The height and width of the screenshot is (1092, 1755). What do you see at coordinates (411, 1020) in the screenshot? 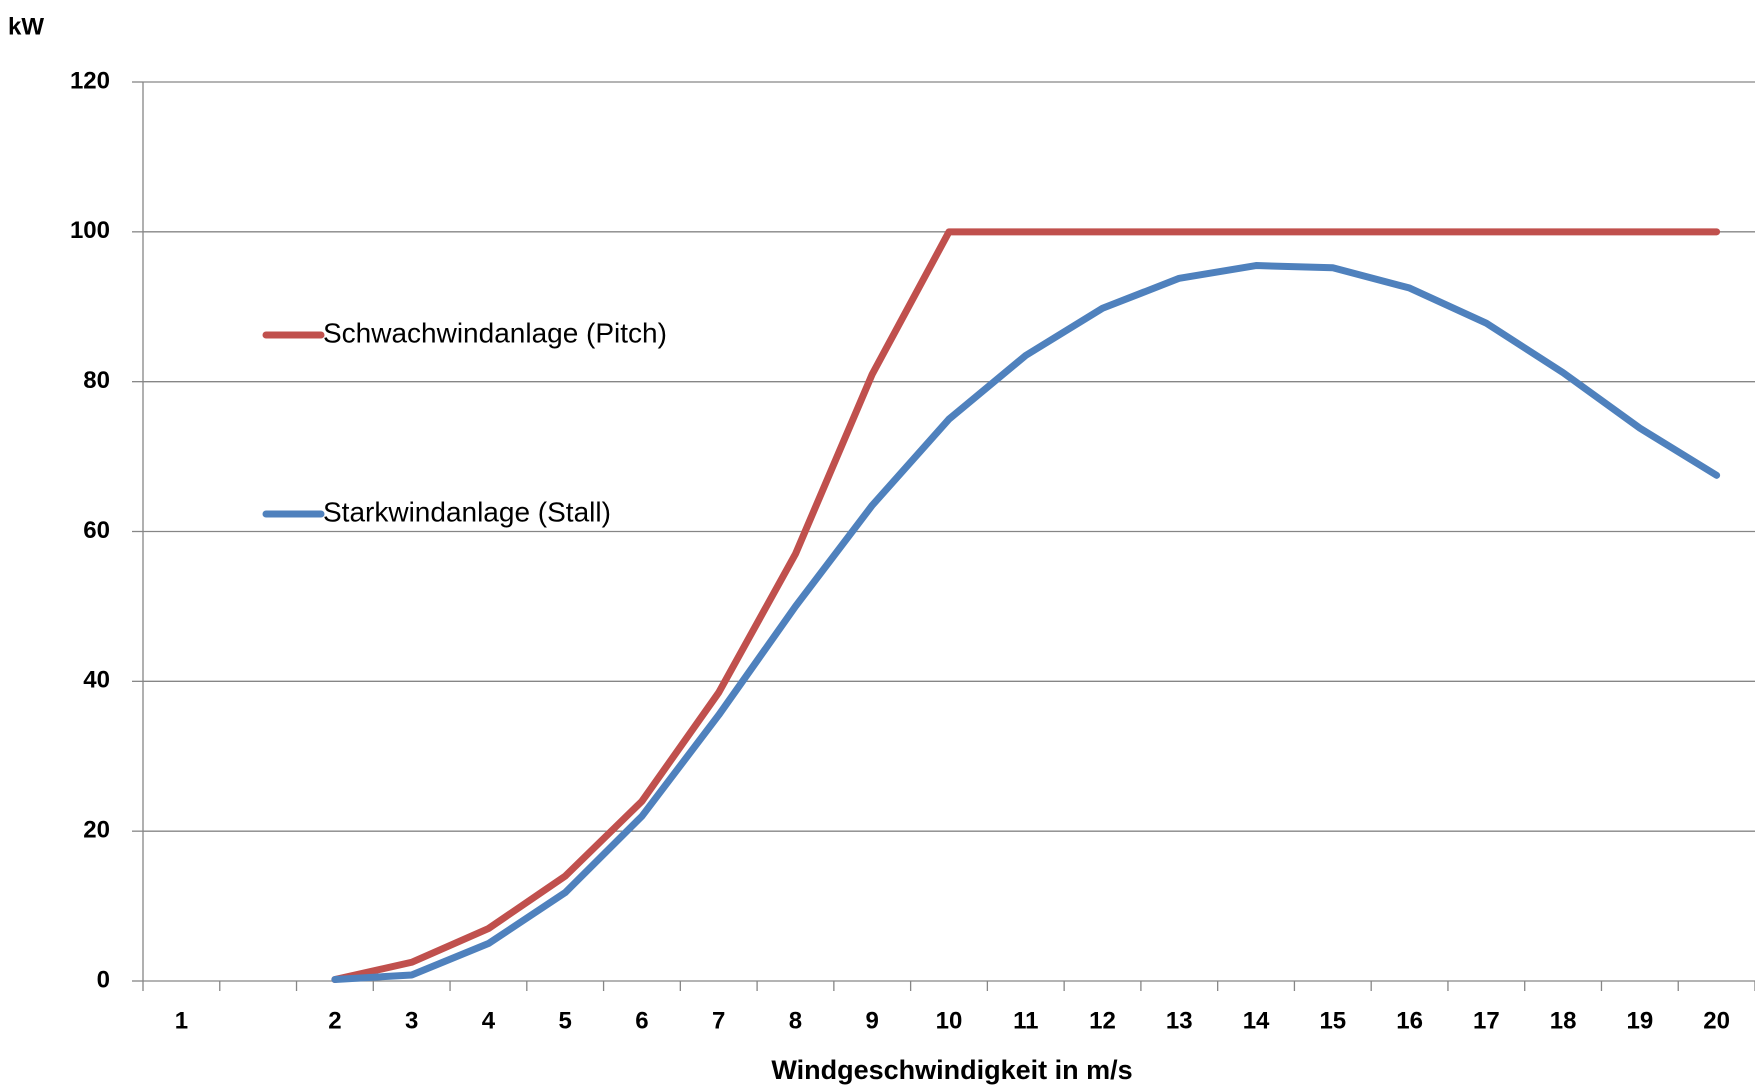
I see `x-tick-label: 3` at bounding box center [411, 1020].